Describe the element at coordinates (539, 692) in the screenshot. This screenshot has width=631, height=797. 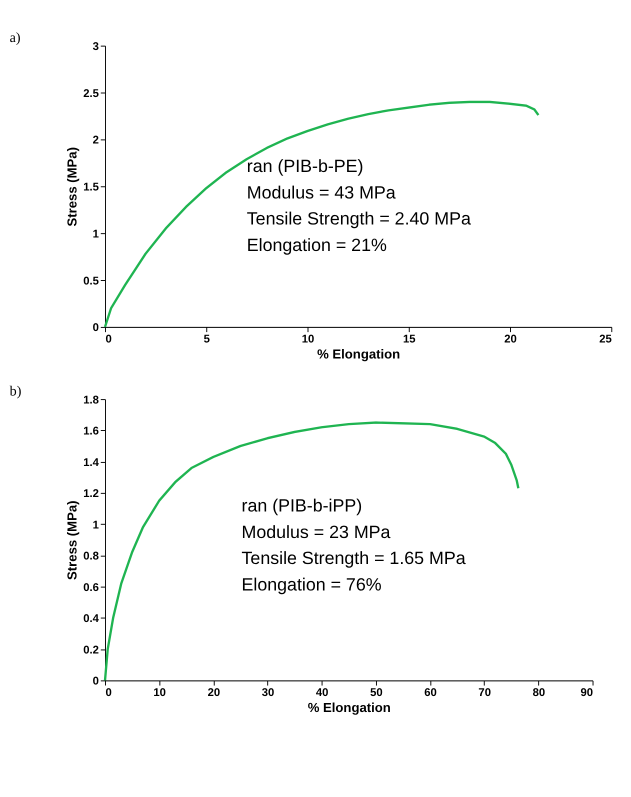
I see `x-tick-label: 80` at that location.